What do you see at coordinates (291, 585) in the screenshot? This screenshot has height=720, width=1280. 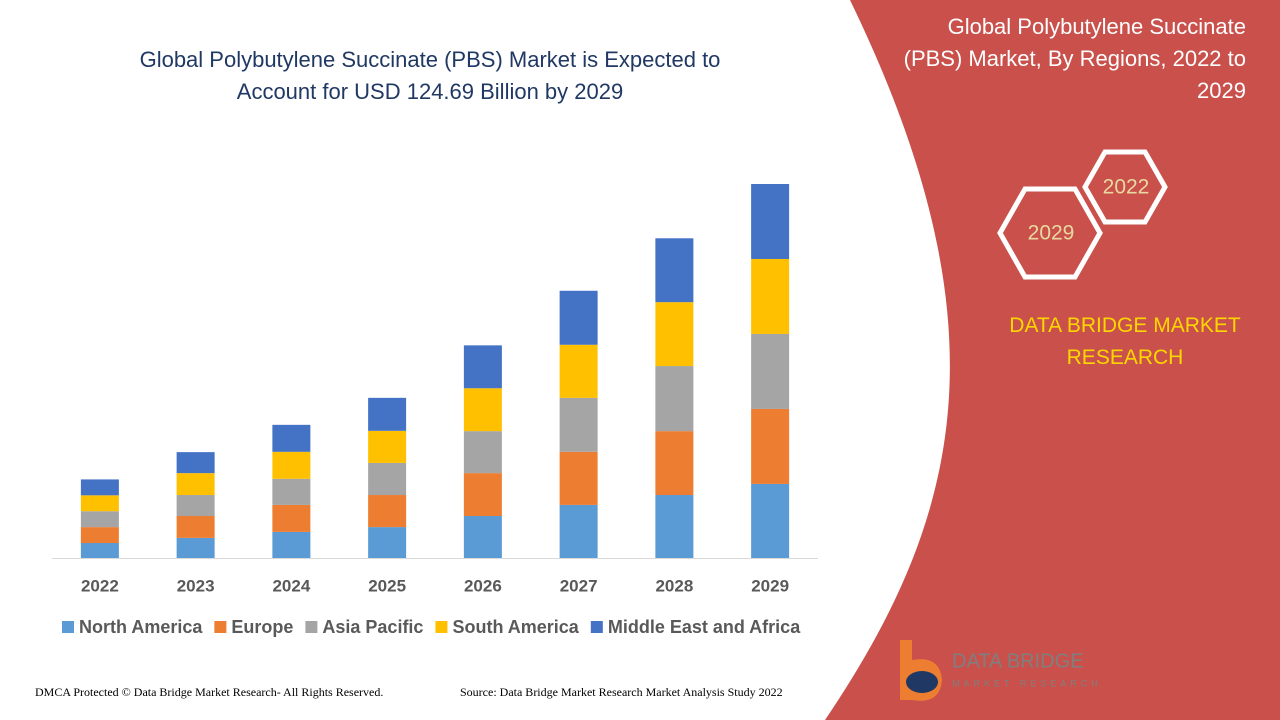 I see `x-tick-label: 2024` at bounding box center [291, 585].